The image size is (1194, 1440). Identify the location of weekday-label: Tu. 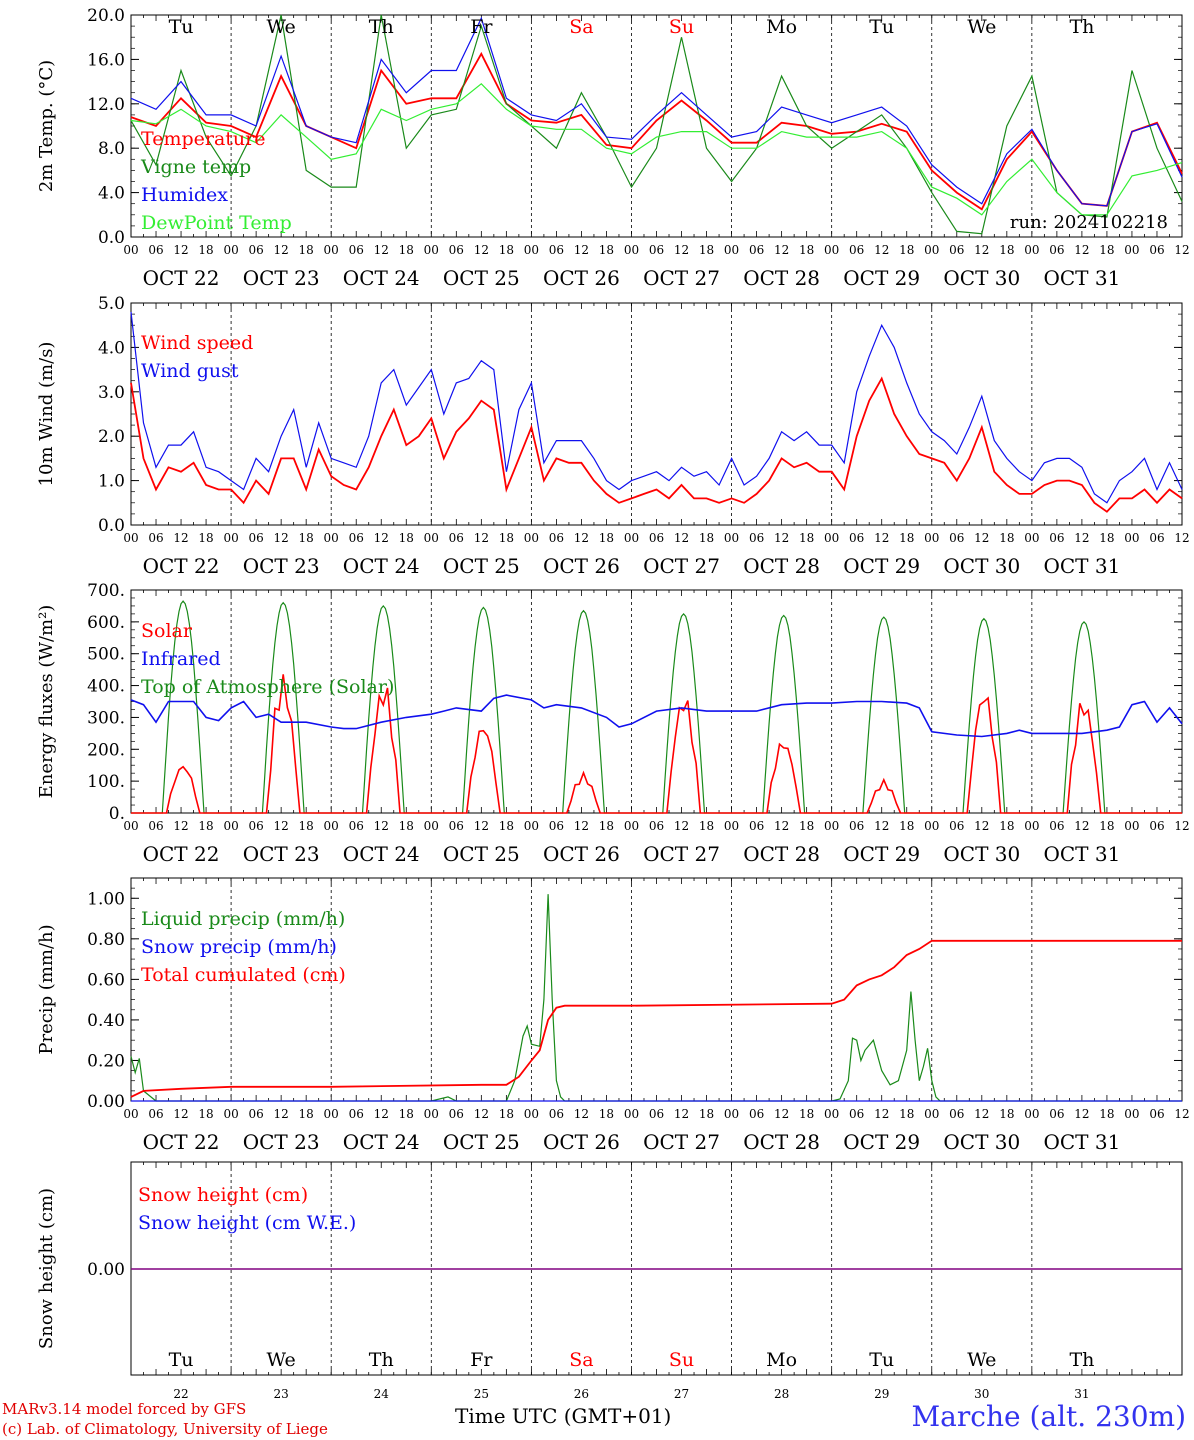
(181, 27).